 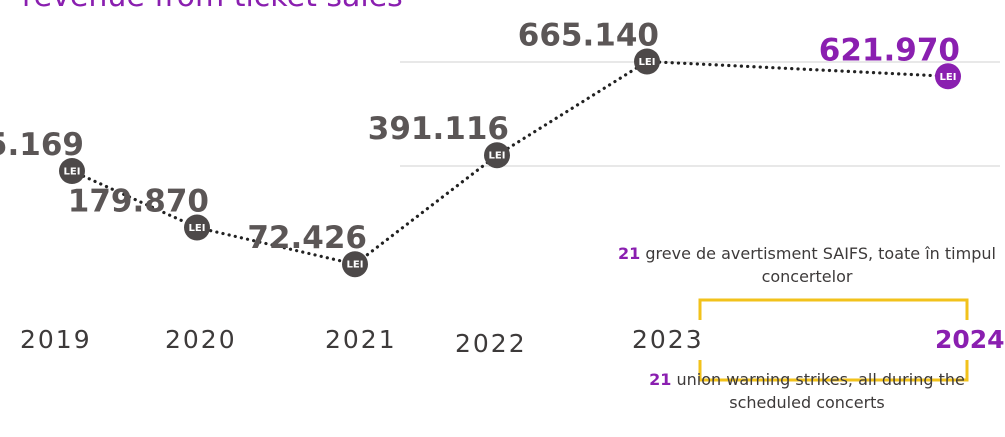 I want to click on year-labels: 2019 2020 2021 2022 2023 2024, so click(x=512, y=341).